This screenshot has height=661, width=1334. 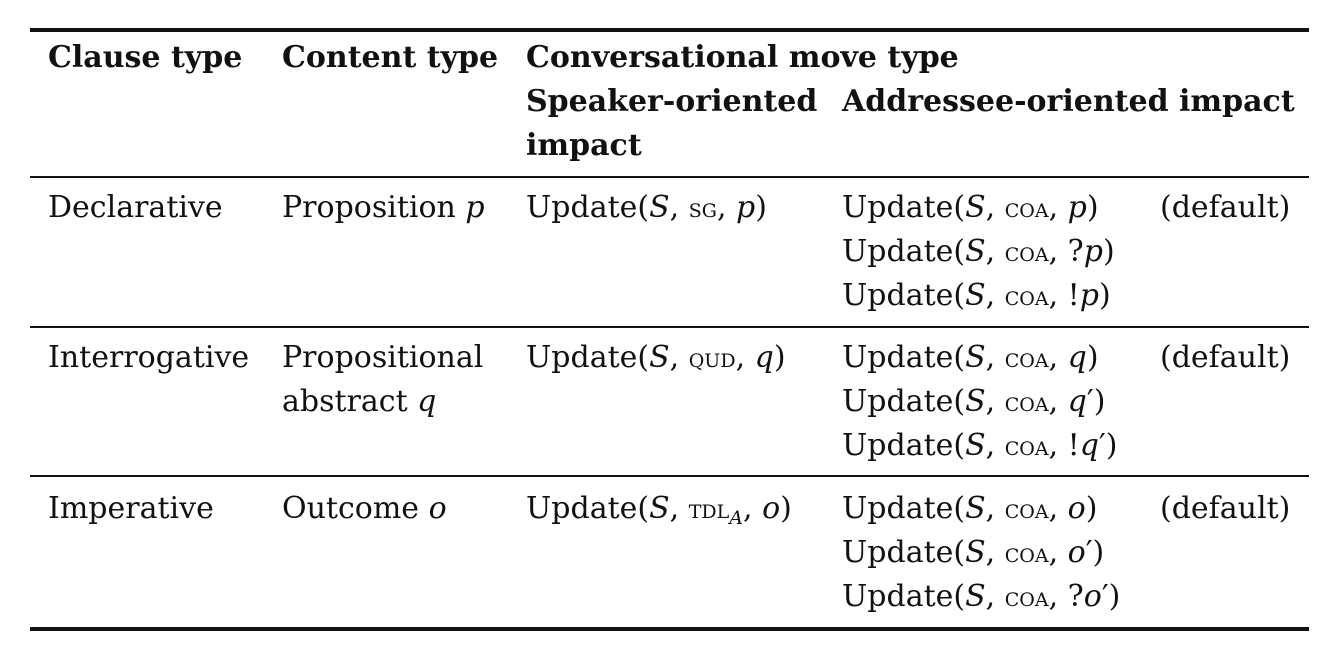 What do you see at coordinates (659, 510) in the screenshot?
I see `row-imperative-speaker-update: Update(S, tdlA, o)` at bounding box center [659, 510].